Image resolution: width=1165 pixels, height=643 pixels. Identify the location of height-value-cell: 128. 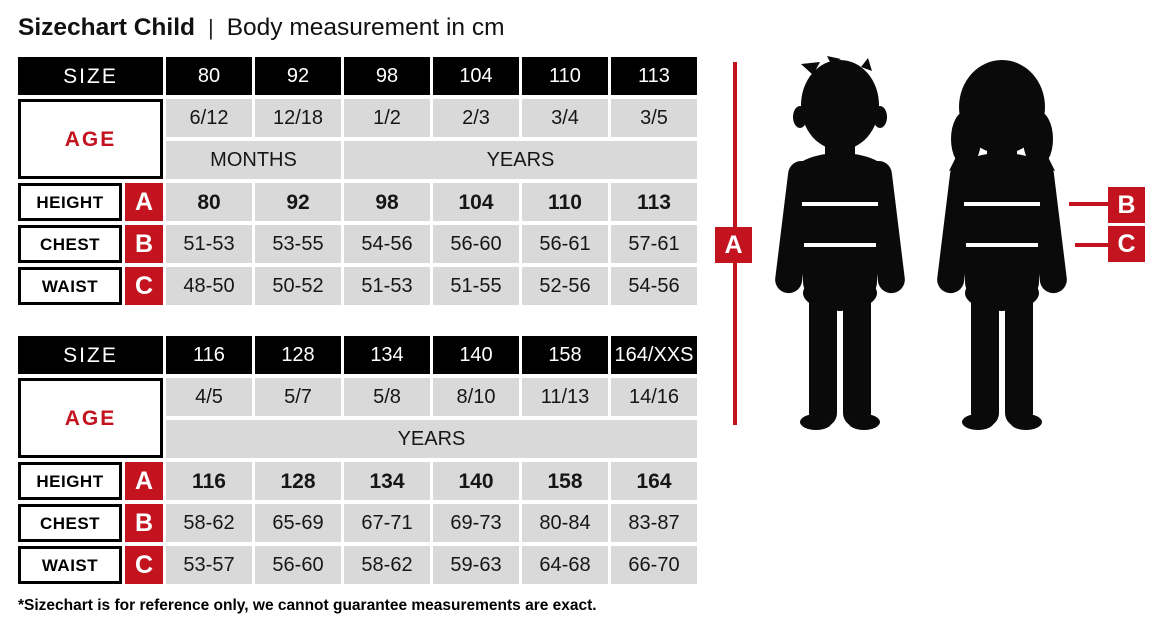
(298, 481).